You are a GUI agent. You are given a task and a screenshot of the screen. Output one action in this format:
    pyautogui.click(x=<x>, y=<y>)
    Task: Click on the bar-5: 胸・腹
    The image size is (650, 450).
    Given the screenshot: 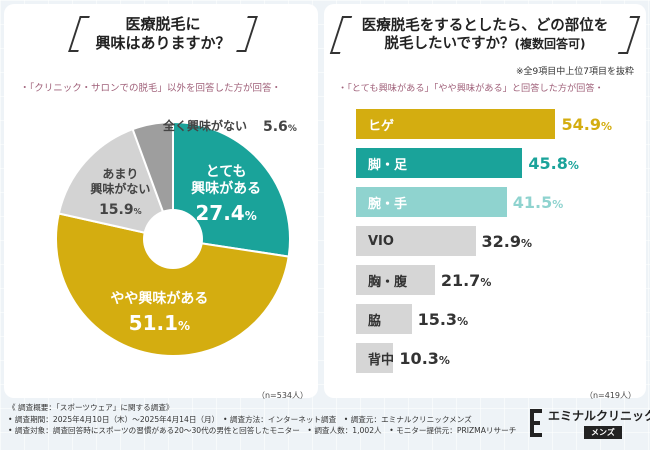 What is the action you would take?
    pyautogui.click(x=395, y=280)
    